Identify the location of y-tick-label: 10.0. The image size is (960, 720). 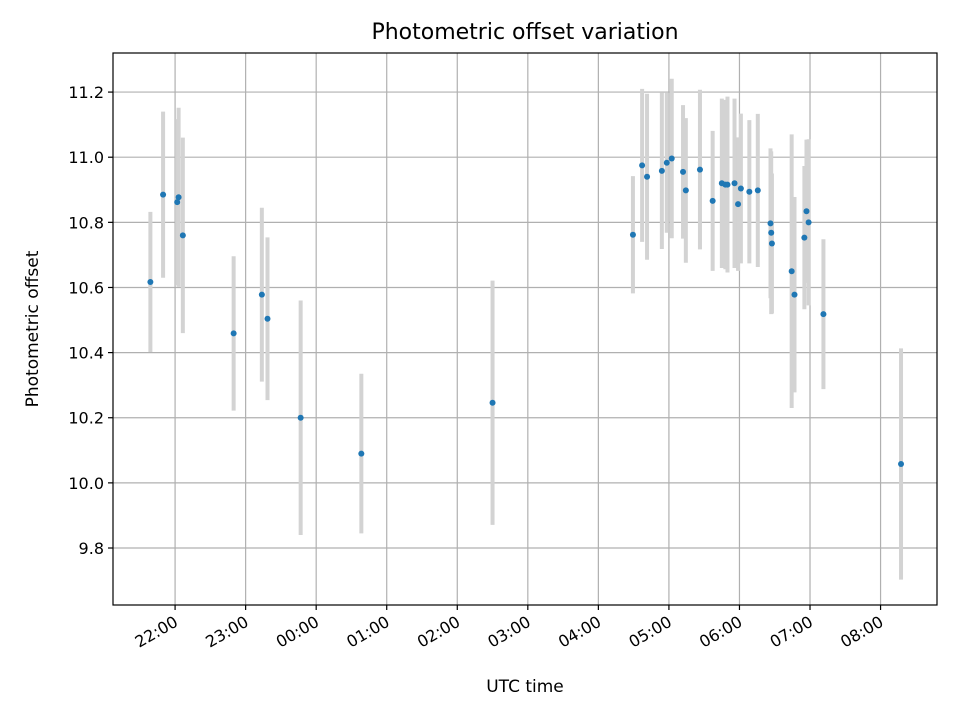
(86, 483).